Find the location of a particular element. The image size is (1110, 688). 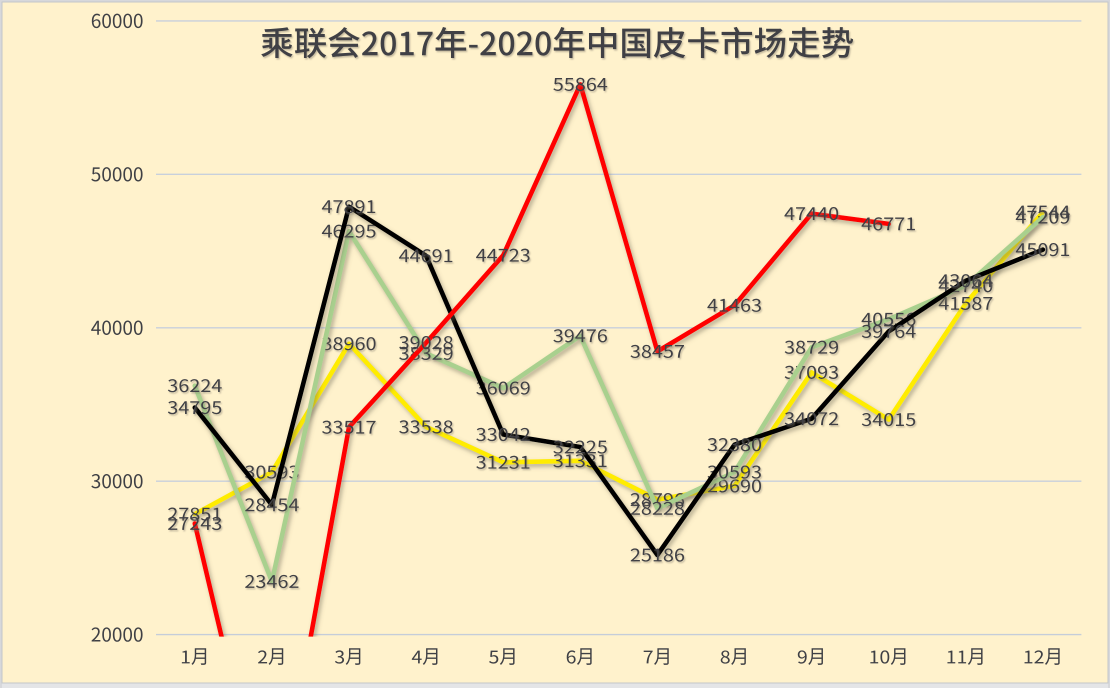

x-axis-labels: 1月2月3月4月5月6月7月8月9月10月11月12月 is located at coordinates (620, 656).